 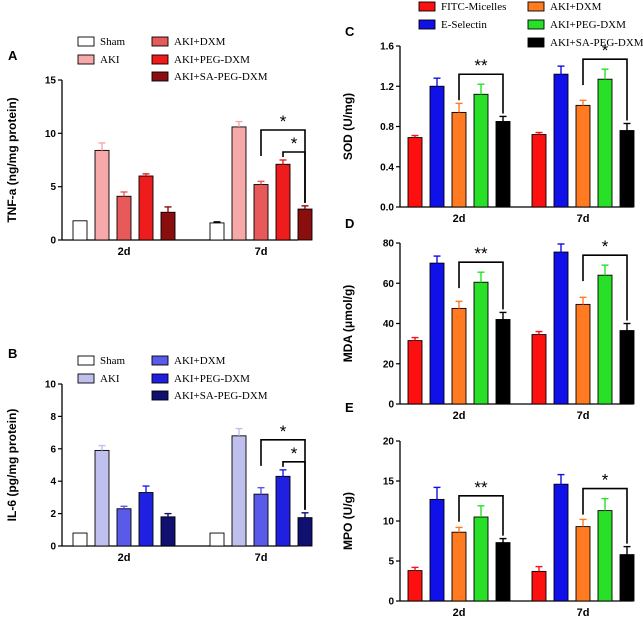 What do you see at coordinates (53, 187) in the screenshot?
I see `y-tick-label: 5` at bounding box center [53, 187].